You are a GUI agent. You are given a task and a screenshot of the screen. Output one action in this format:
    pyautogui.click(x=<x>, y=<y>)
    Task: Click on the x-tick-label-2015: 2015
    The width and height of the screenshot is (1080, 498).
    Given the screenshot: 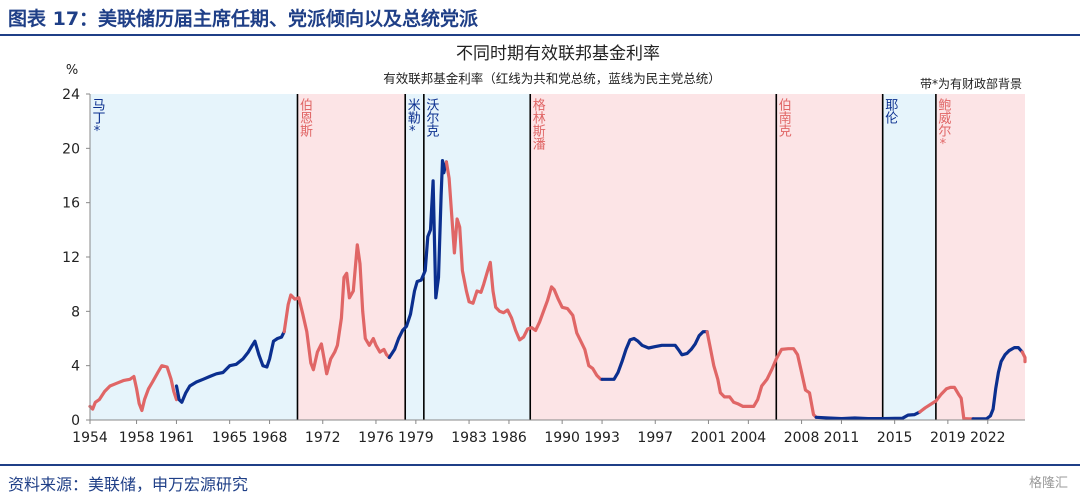 What is the action you would take?
    pyautogui.click(x=895, y=438)
    